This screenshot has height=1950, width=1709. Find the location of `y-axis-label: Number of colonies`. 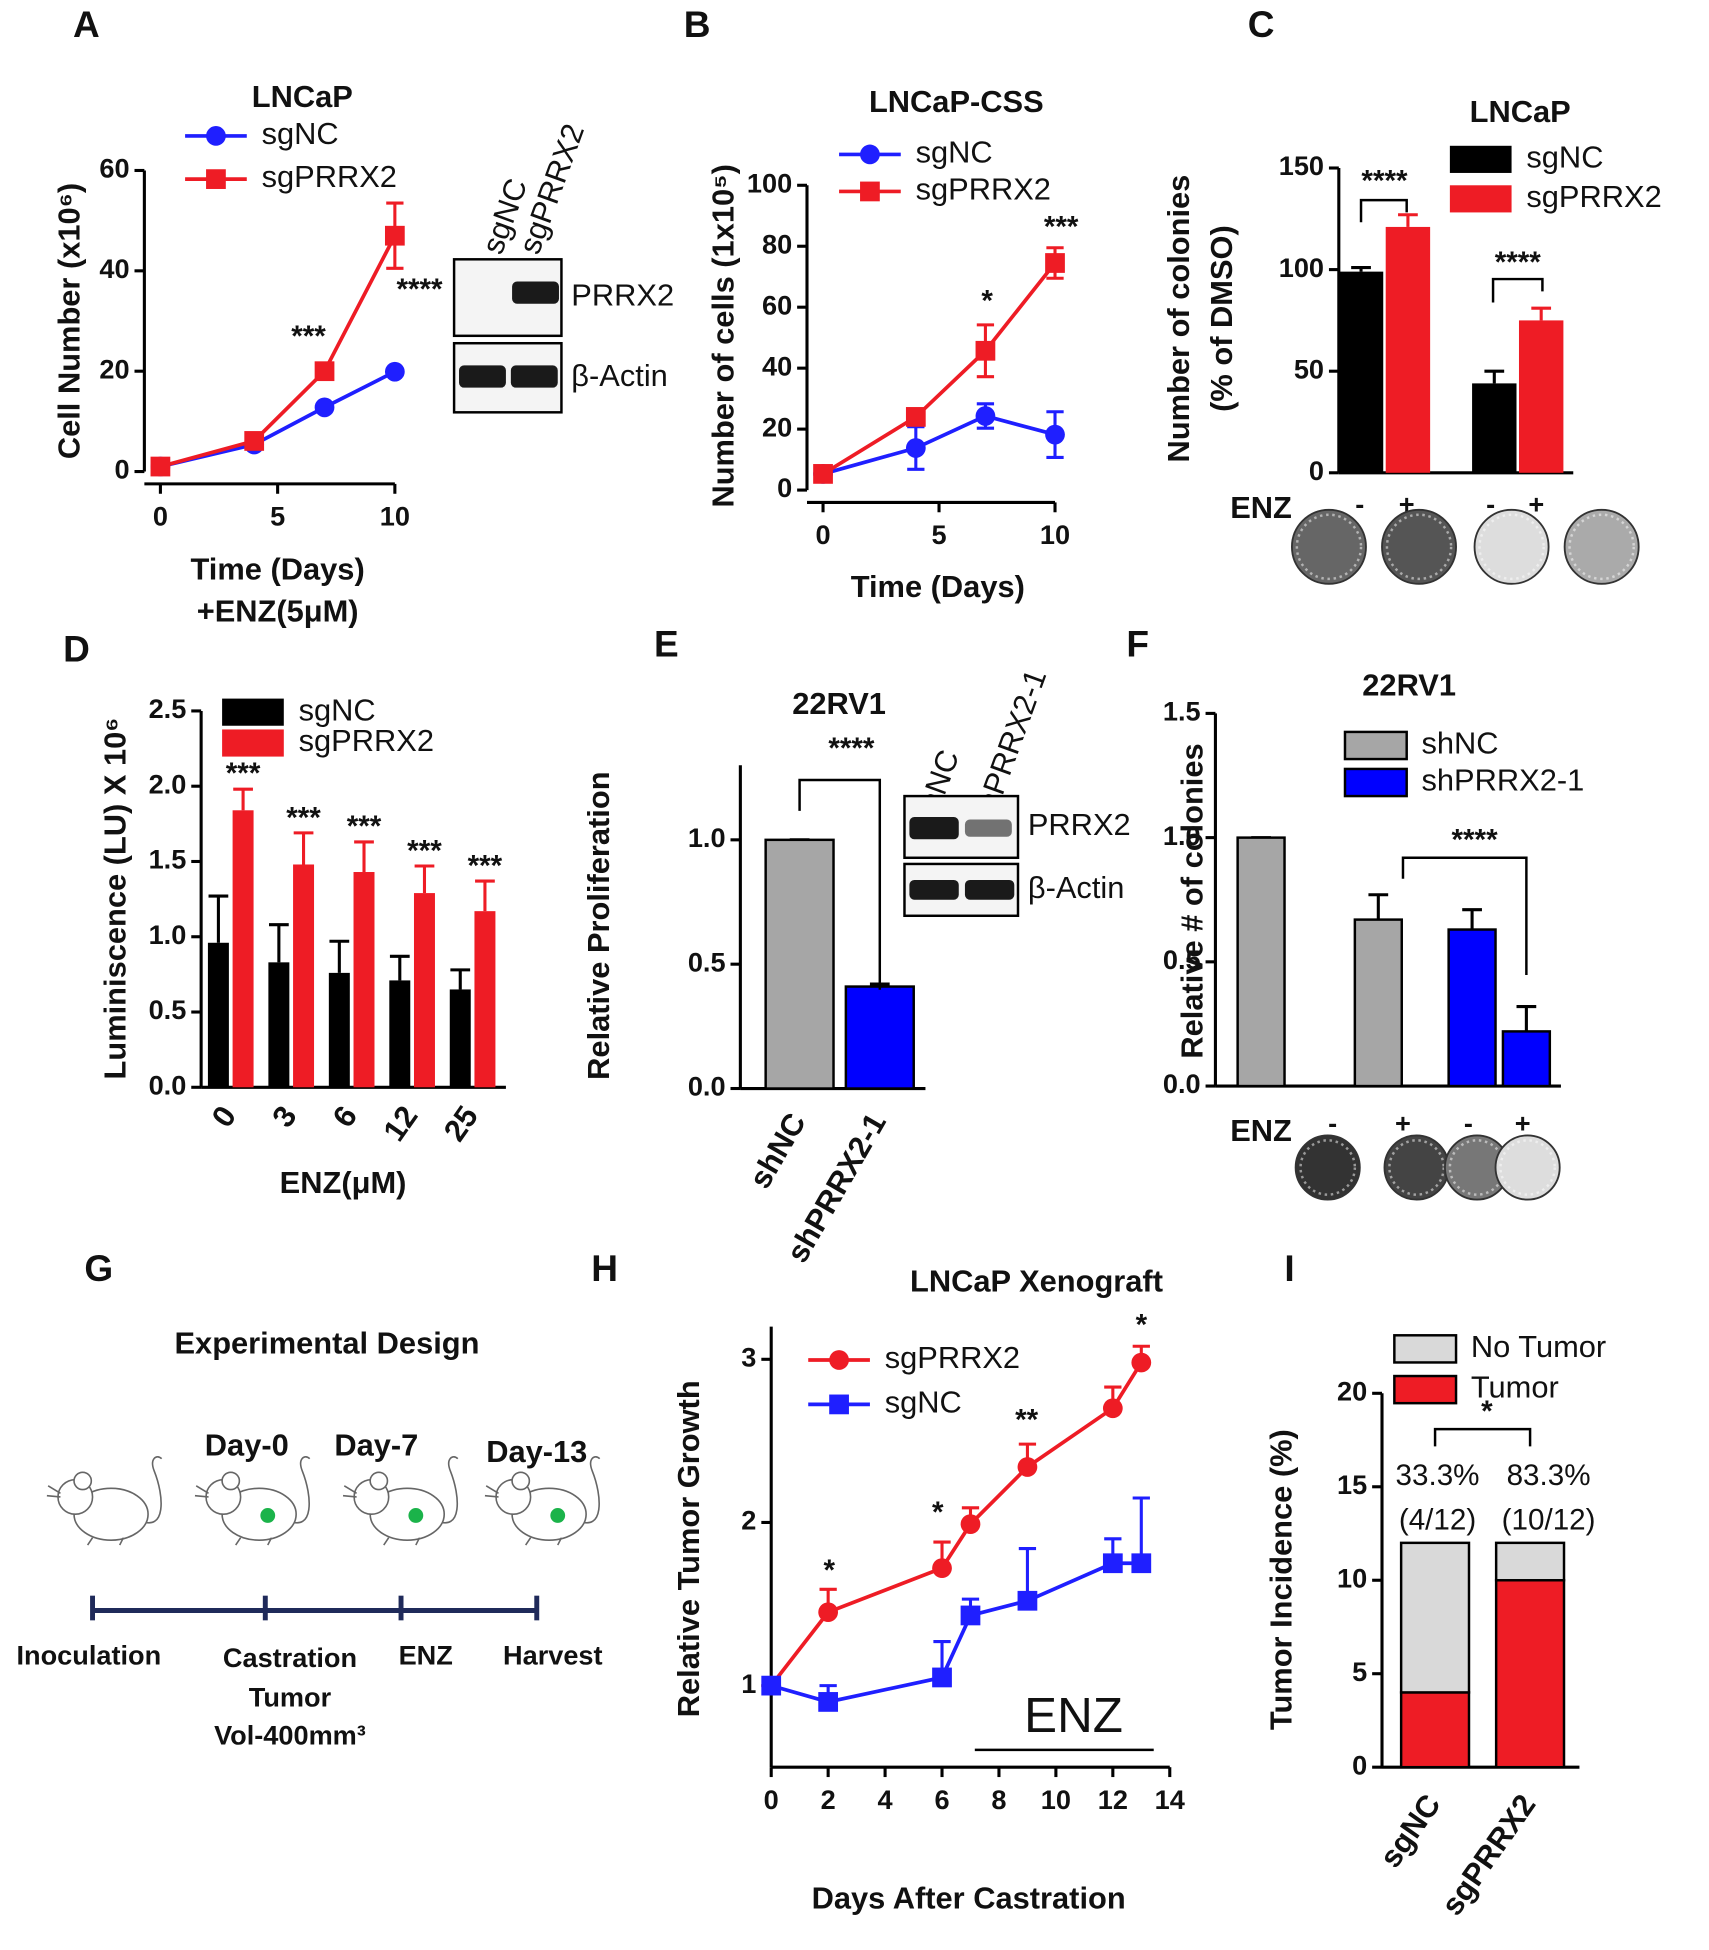

y-axis-label: Number of colonies is located at coordinates (1178, 319).